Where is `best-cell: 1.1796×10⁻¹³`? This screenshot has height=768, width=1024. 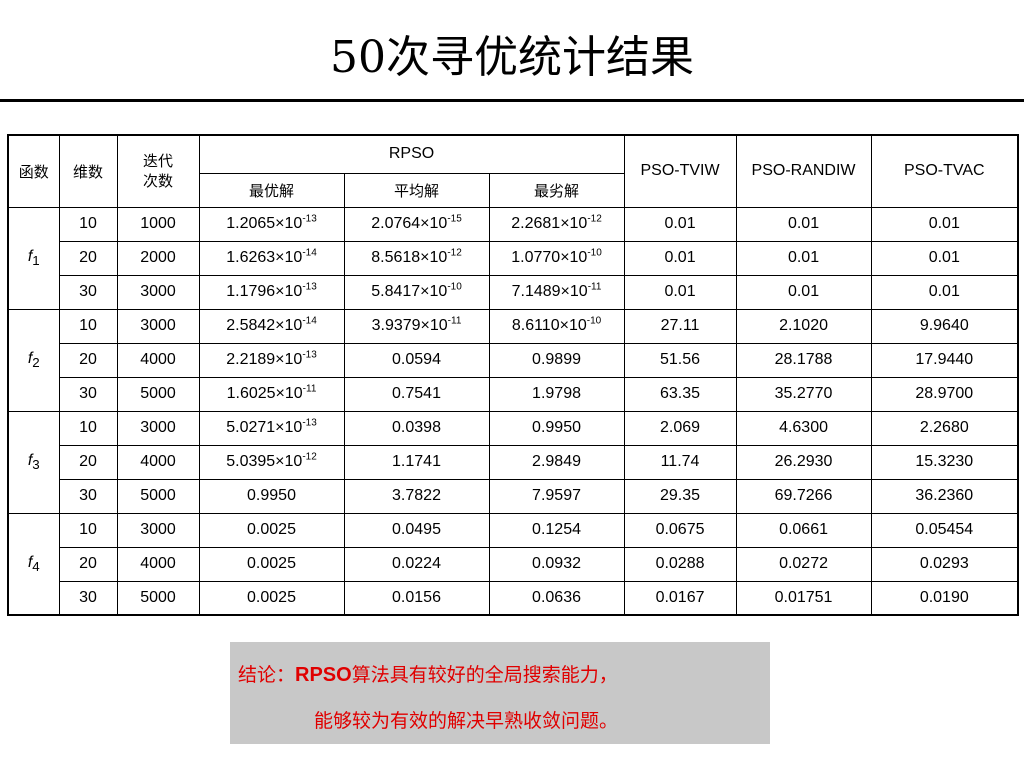
best-cell: 1.1796×10⁻¹³ is located at coordinates (271, 292).